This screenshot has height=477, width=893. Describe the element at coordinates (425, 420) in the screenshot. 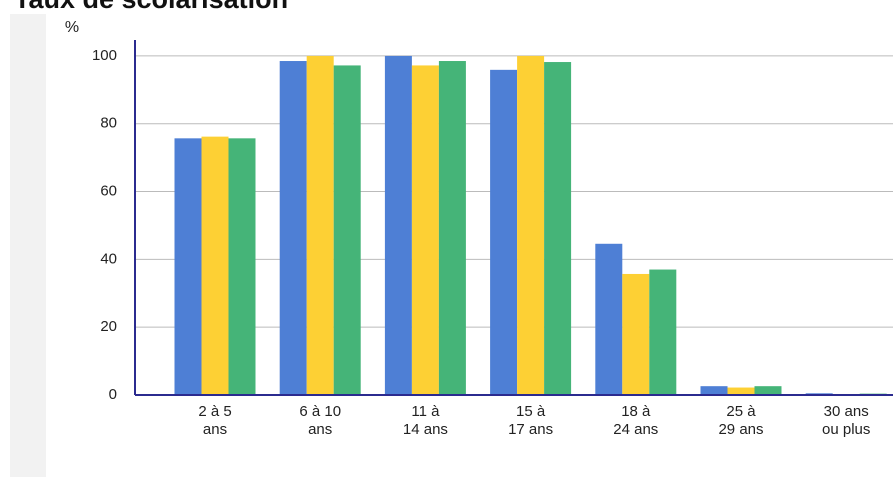

I see `x-tick-label: 11 à 14 ans` at that location.